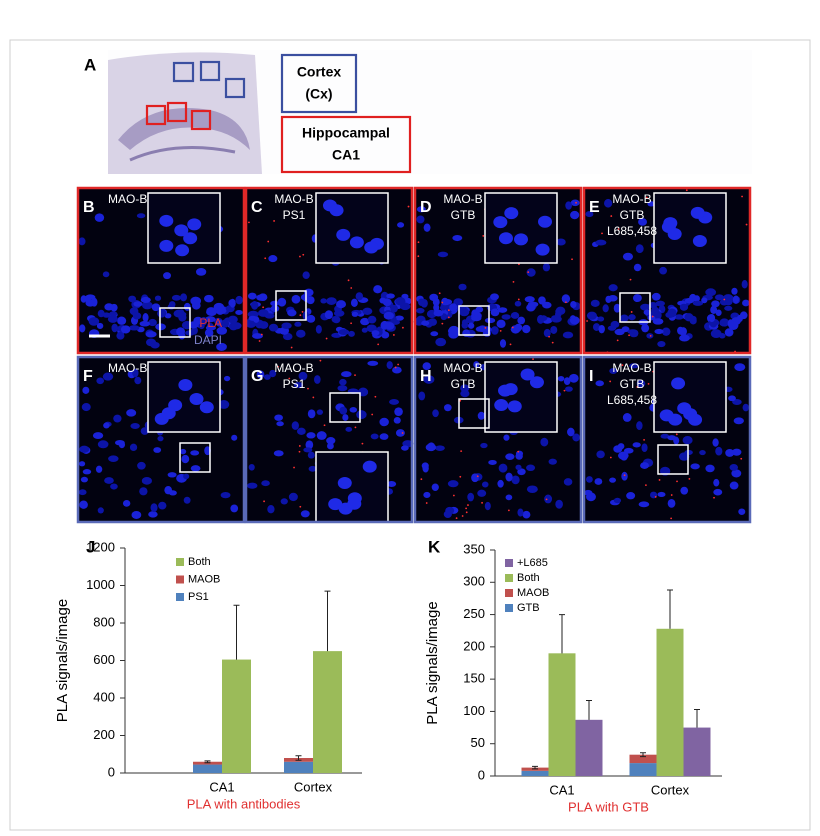 The height and width of the screenshot is (836, 820). What do you see at coordinates (478, 742) in the screenshot?
I see `y-tick-label: 50` at bounding box center [478, 742].